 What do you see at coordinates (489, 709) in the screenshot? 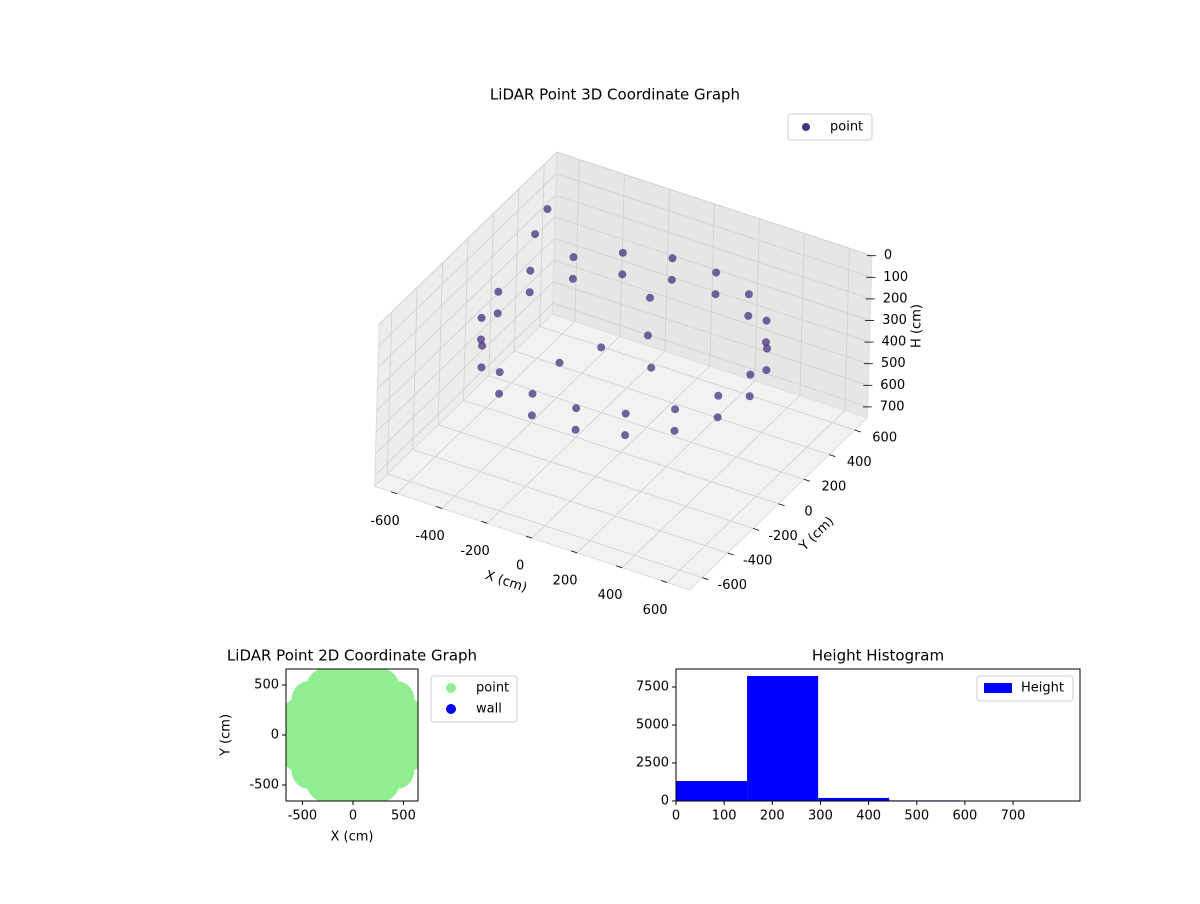
I see `legend-label: wall` at bounding box center [489, 709].